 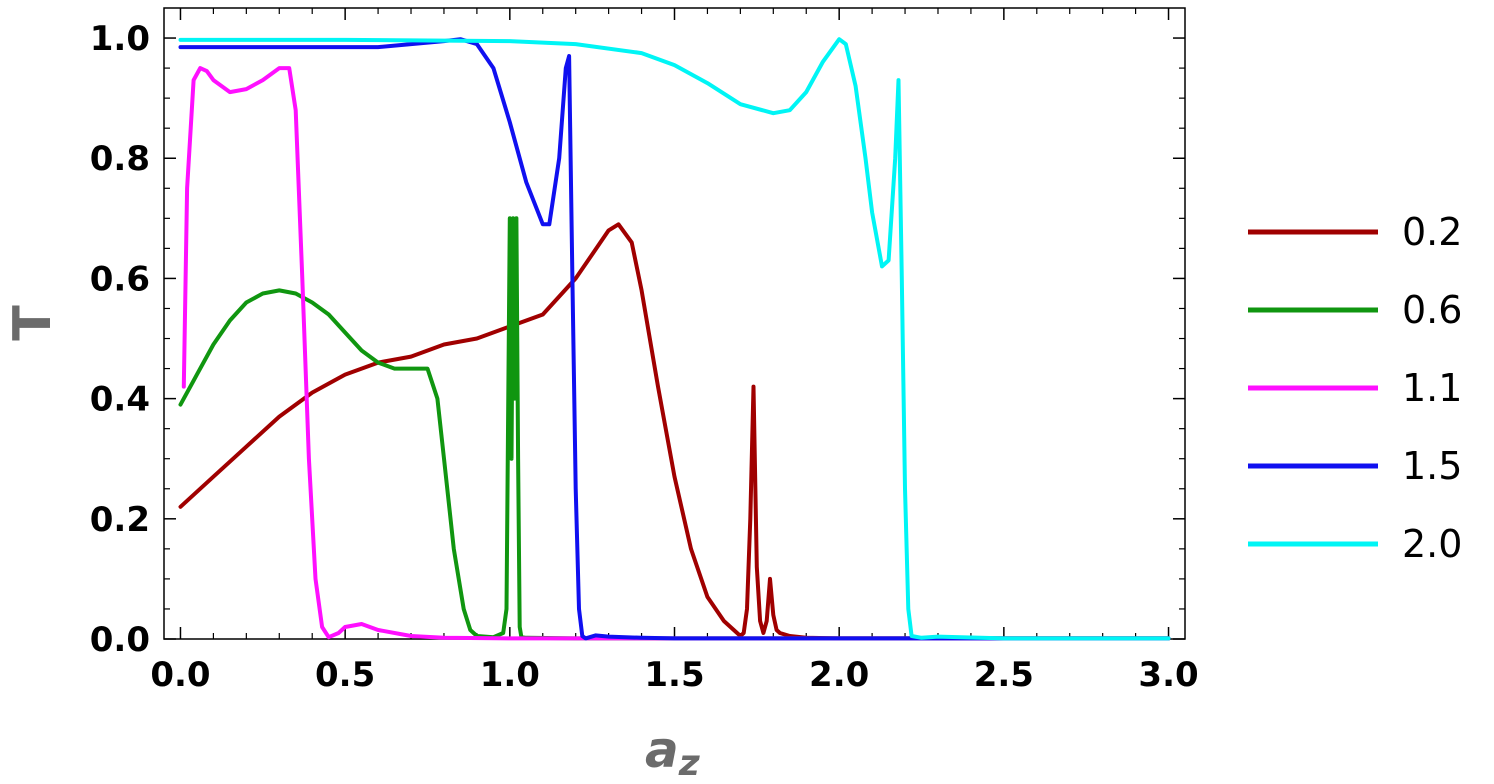 What do you see at coordinates (674, 675) in the screenshot?
I see `x-tick-label: 1.5` at bounding box center [674, 675].